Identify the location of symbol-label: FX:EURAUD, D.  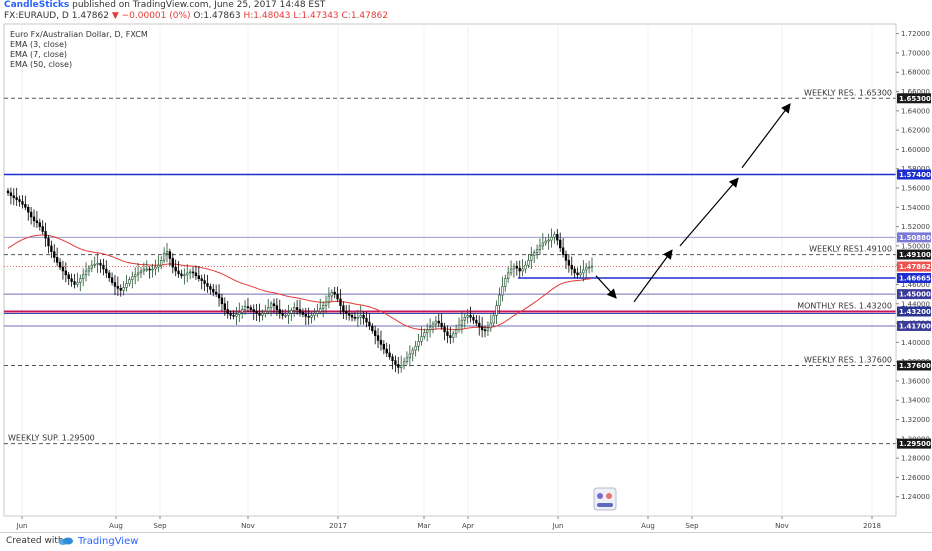
(36, 16).